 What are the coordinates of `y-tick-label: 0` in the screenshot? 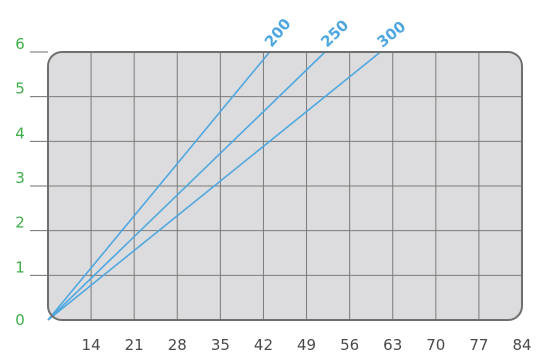 It's located at (20, 320).